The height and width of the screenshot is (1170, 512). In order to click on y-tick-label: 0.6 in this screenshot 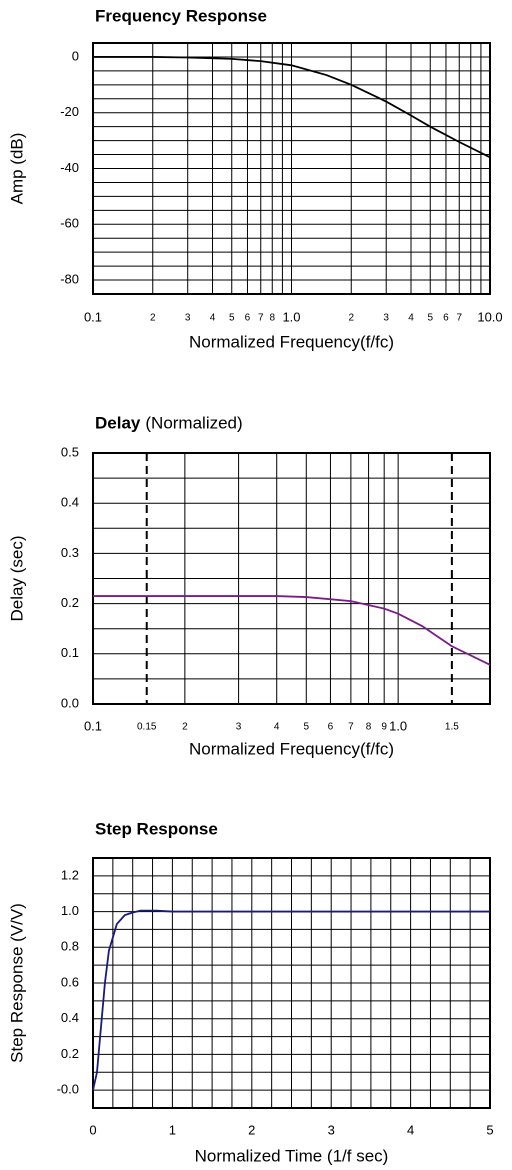, I will do `click(70, 981)`.